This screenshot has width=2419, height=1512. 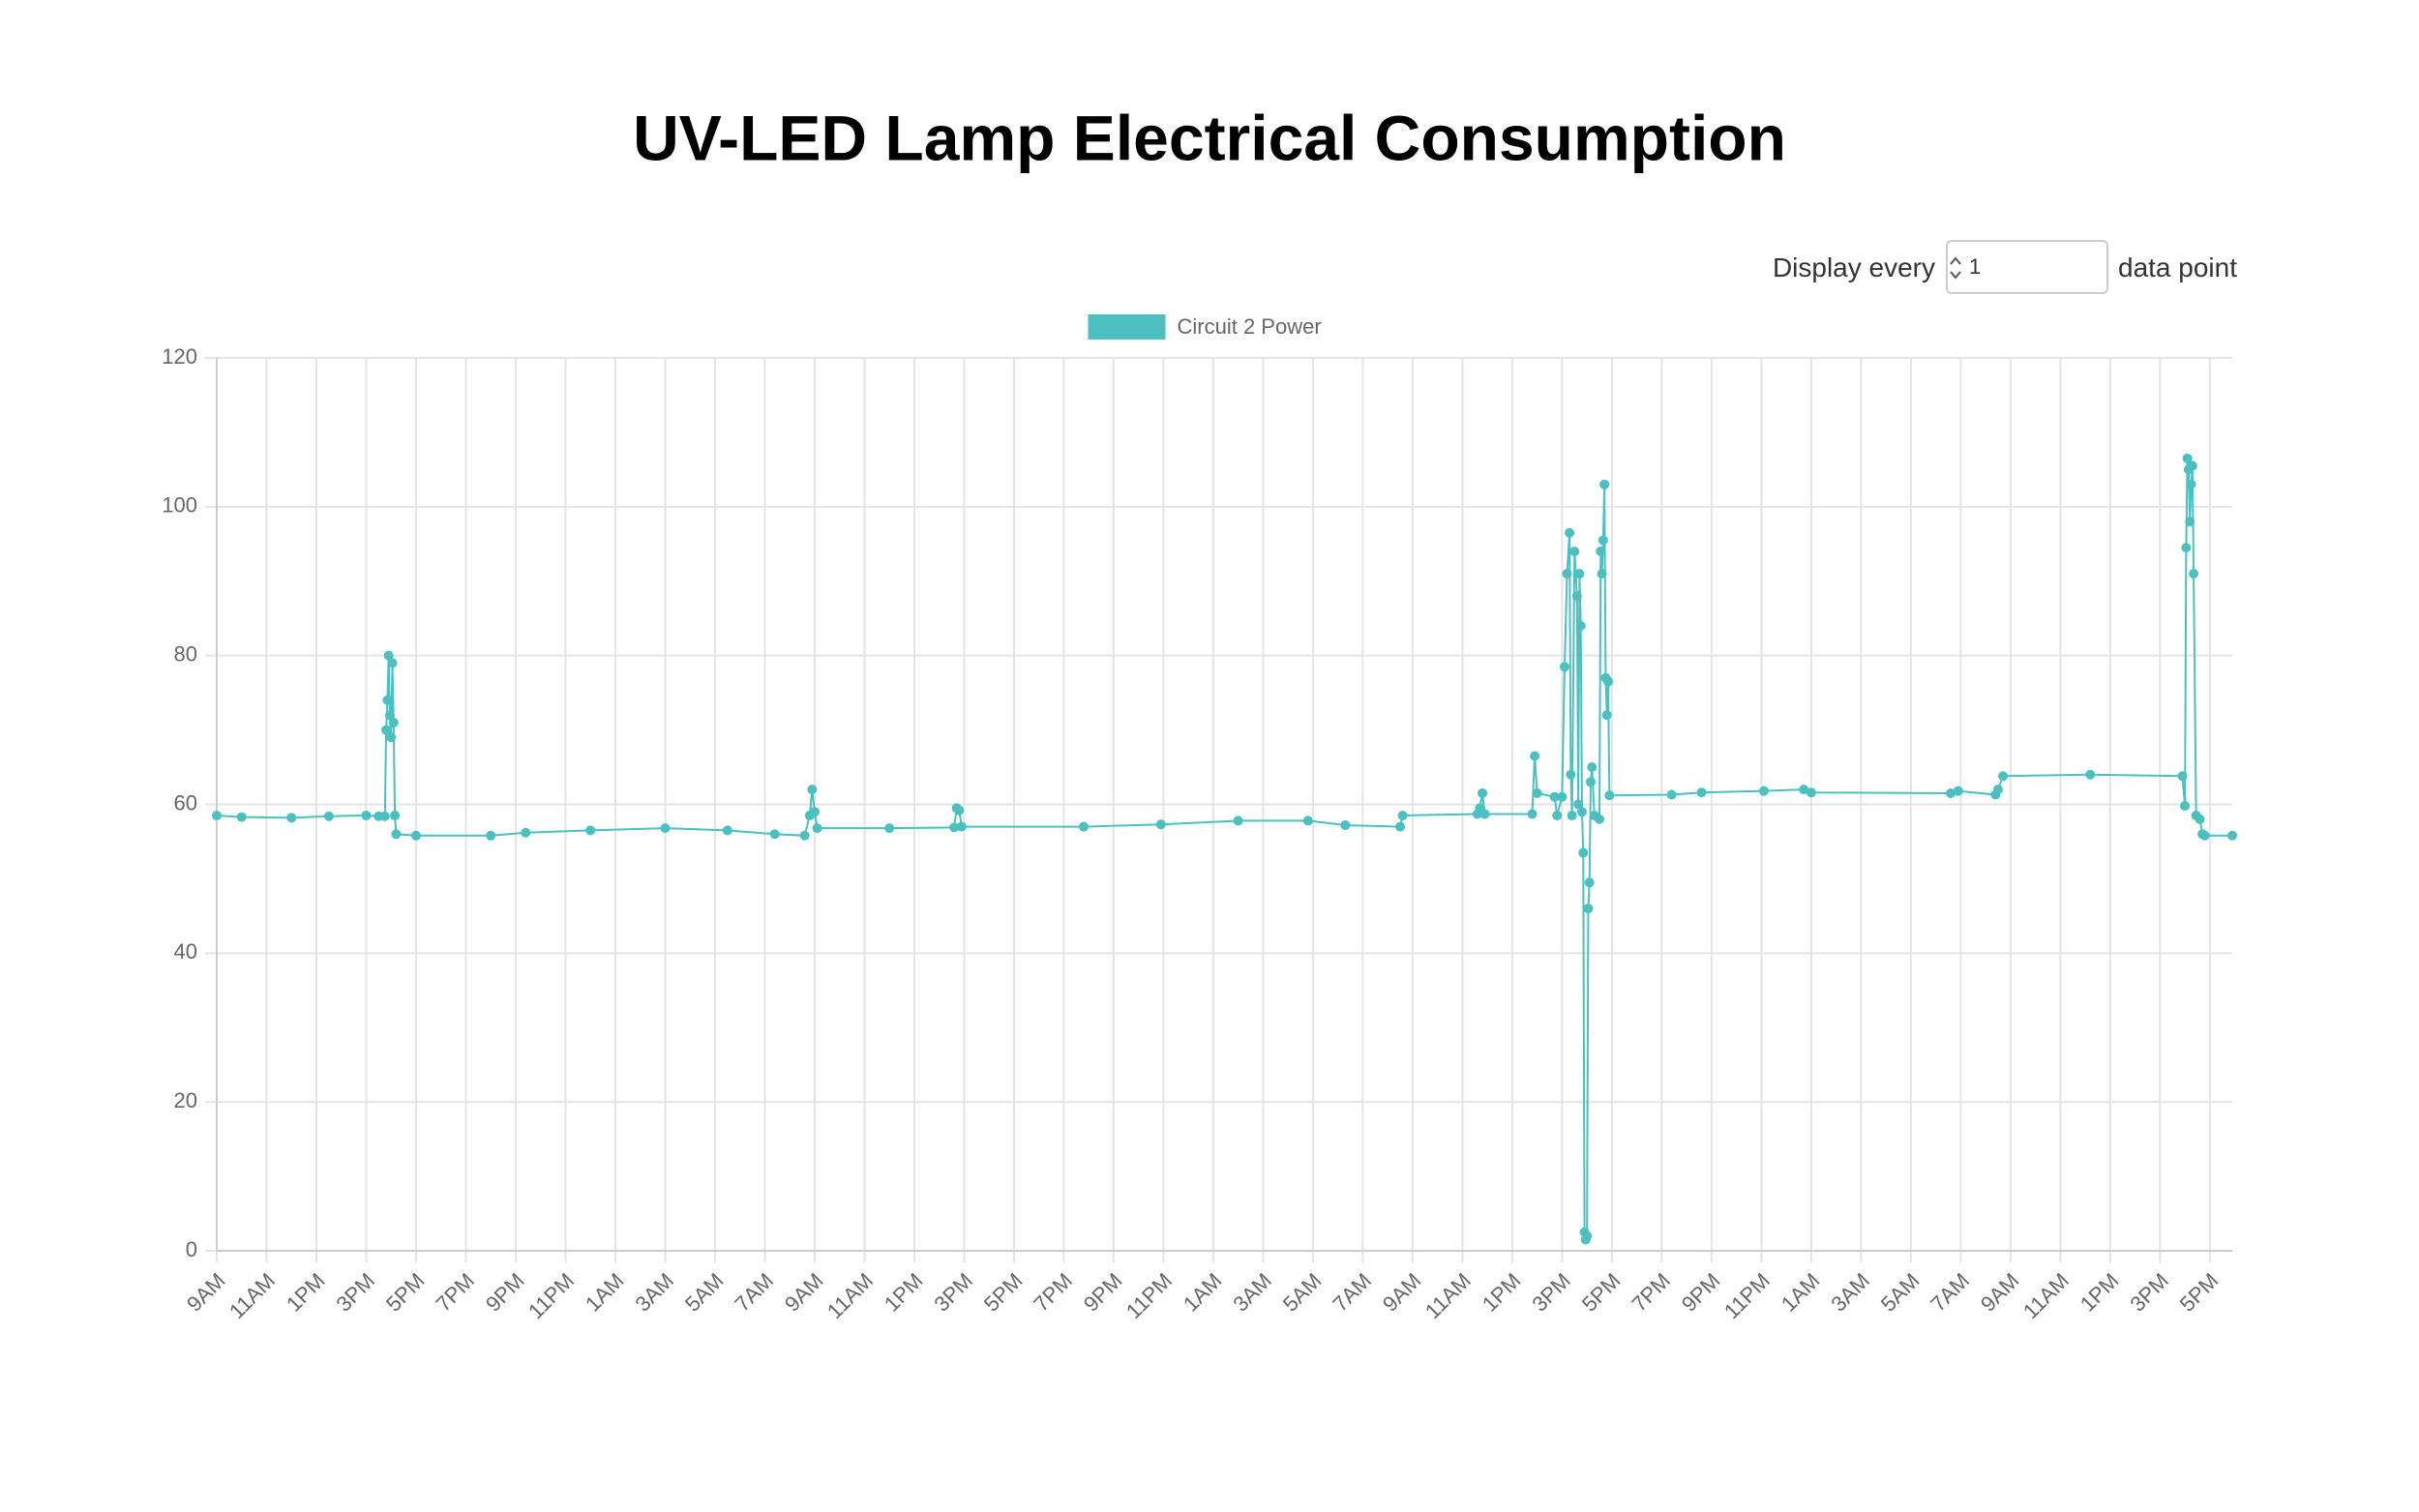 What do you see at coordinates (1250, 327) in the screenshot?
I see `legend-label: Circuit 2 Power` at bounding box center [1250, 327].